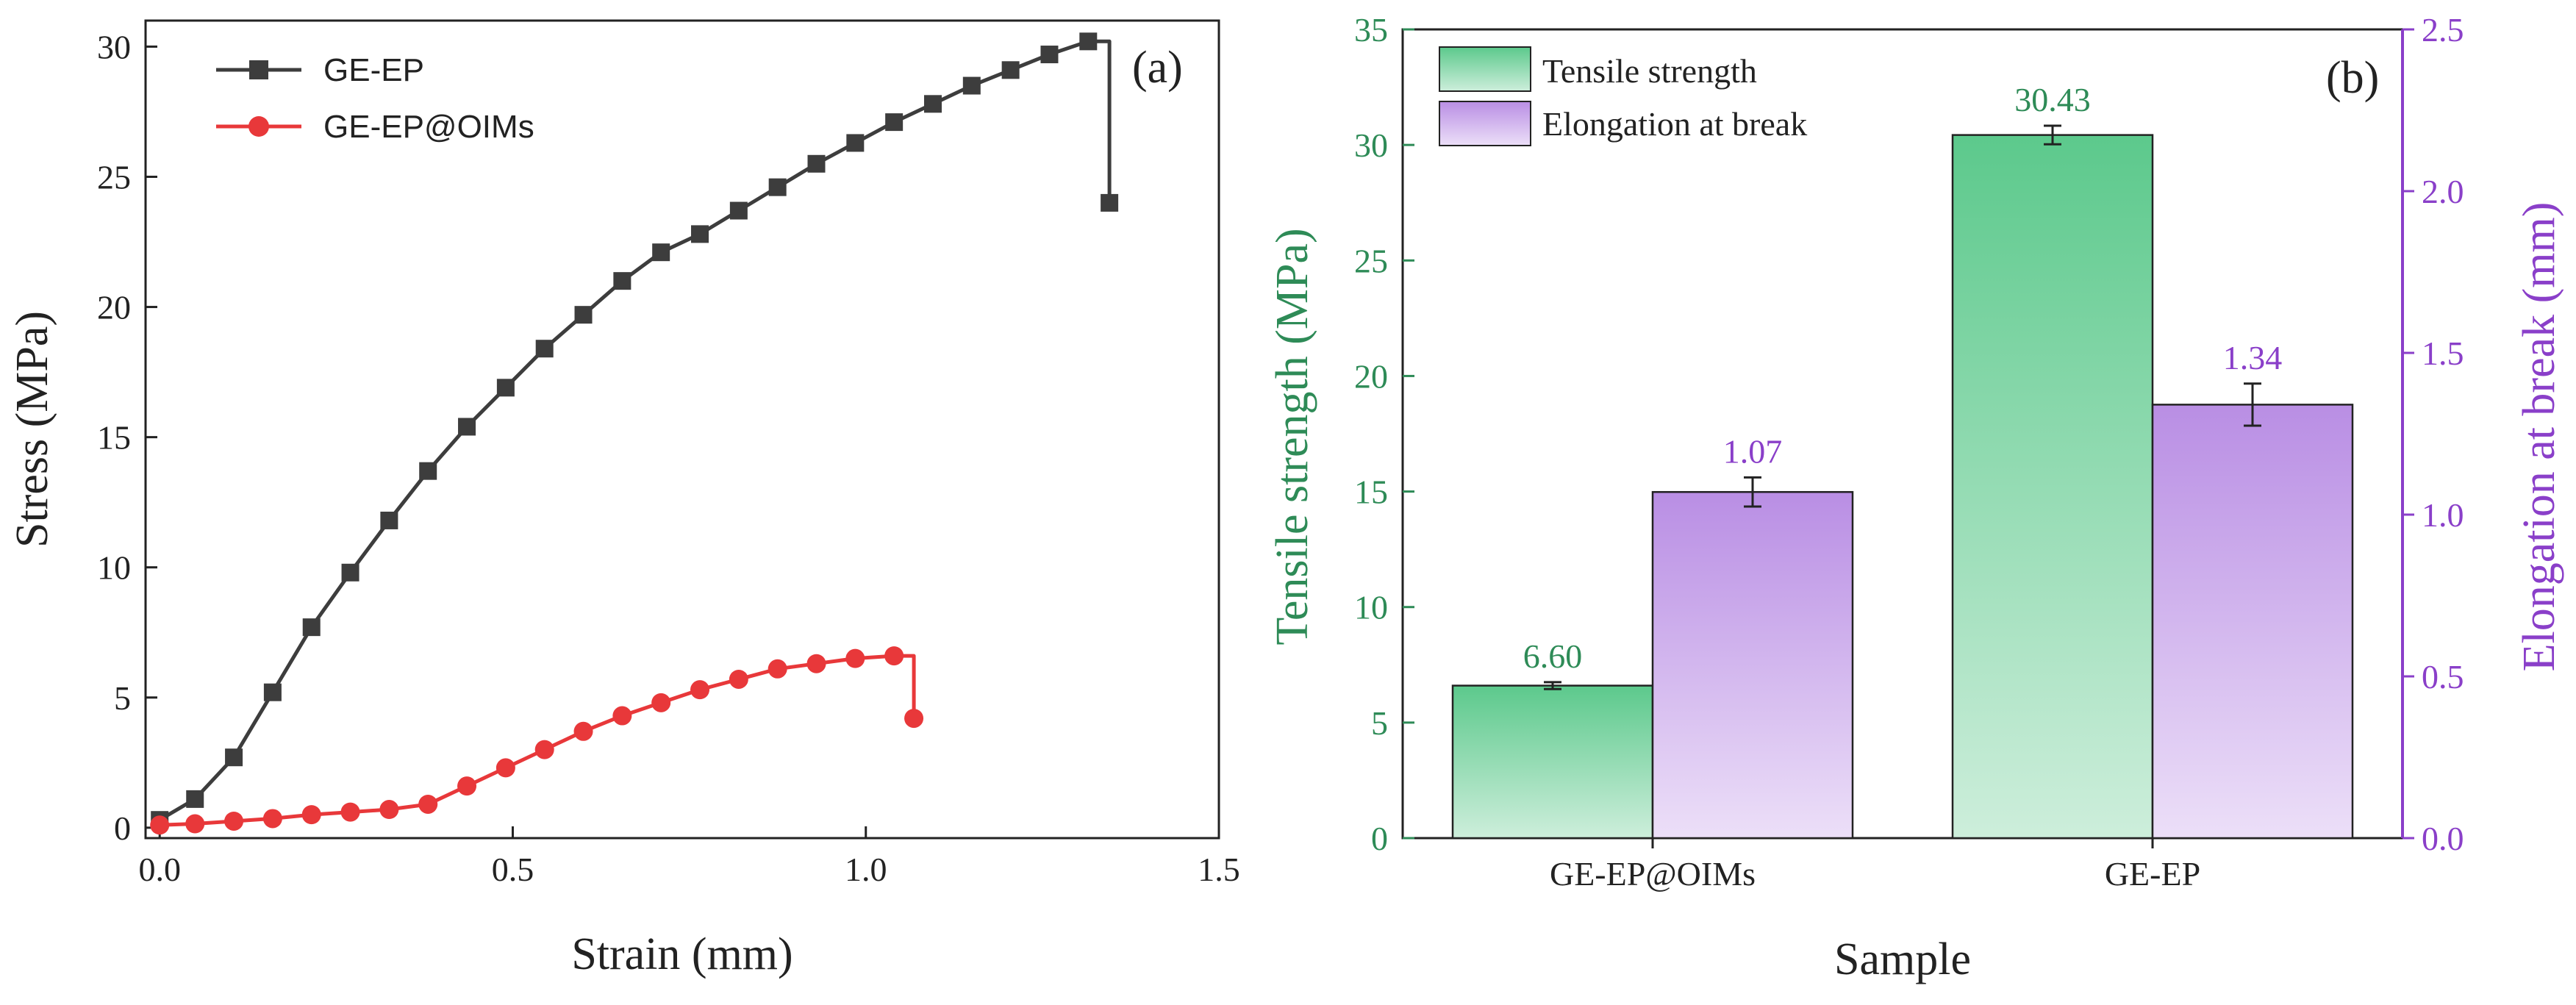 This screenshot has width=2576, height=1005. I want to click on left-y-axis-title: Tensile strength (MPa), so click(1292, 436).